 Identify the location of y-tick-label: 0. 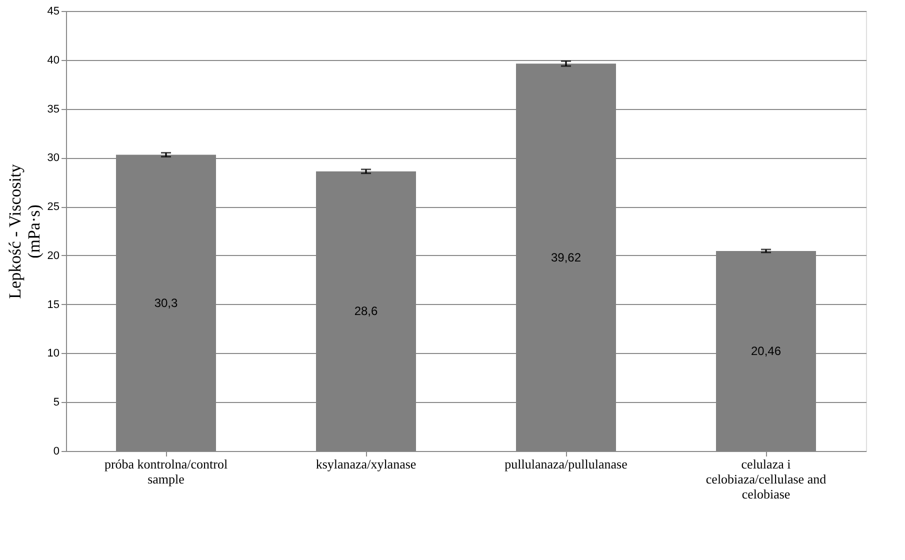
(56, 452).